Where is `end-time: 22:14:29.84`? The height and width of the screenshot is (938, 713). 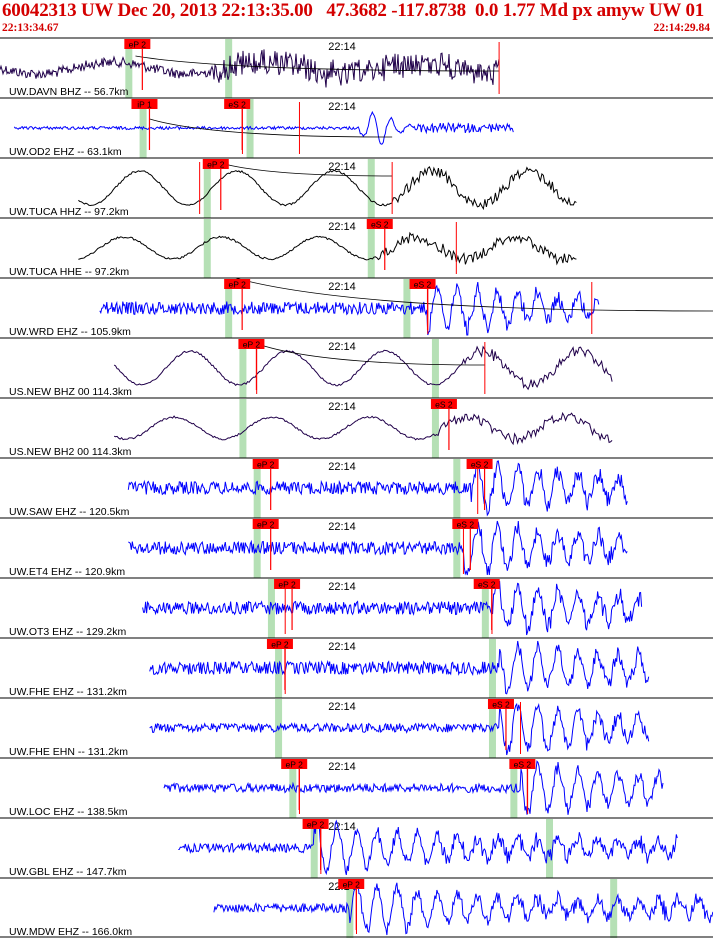 end-time: 22:14:29.84 is located at coordinates (681, 28).